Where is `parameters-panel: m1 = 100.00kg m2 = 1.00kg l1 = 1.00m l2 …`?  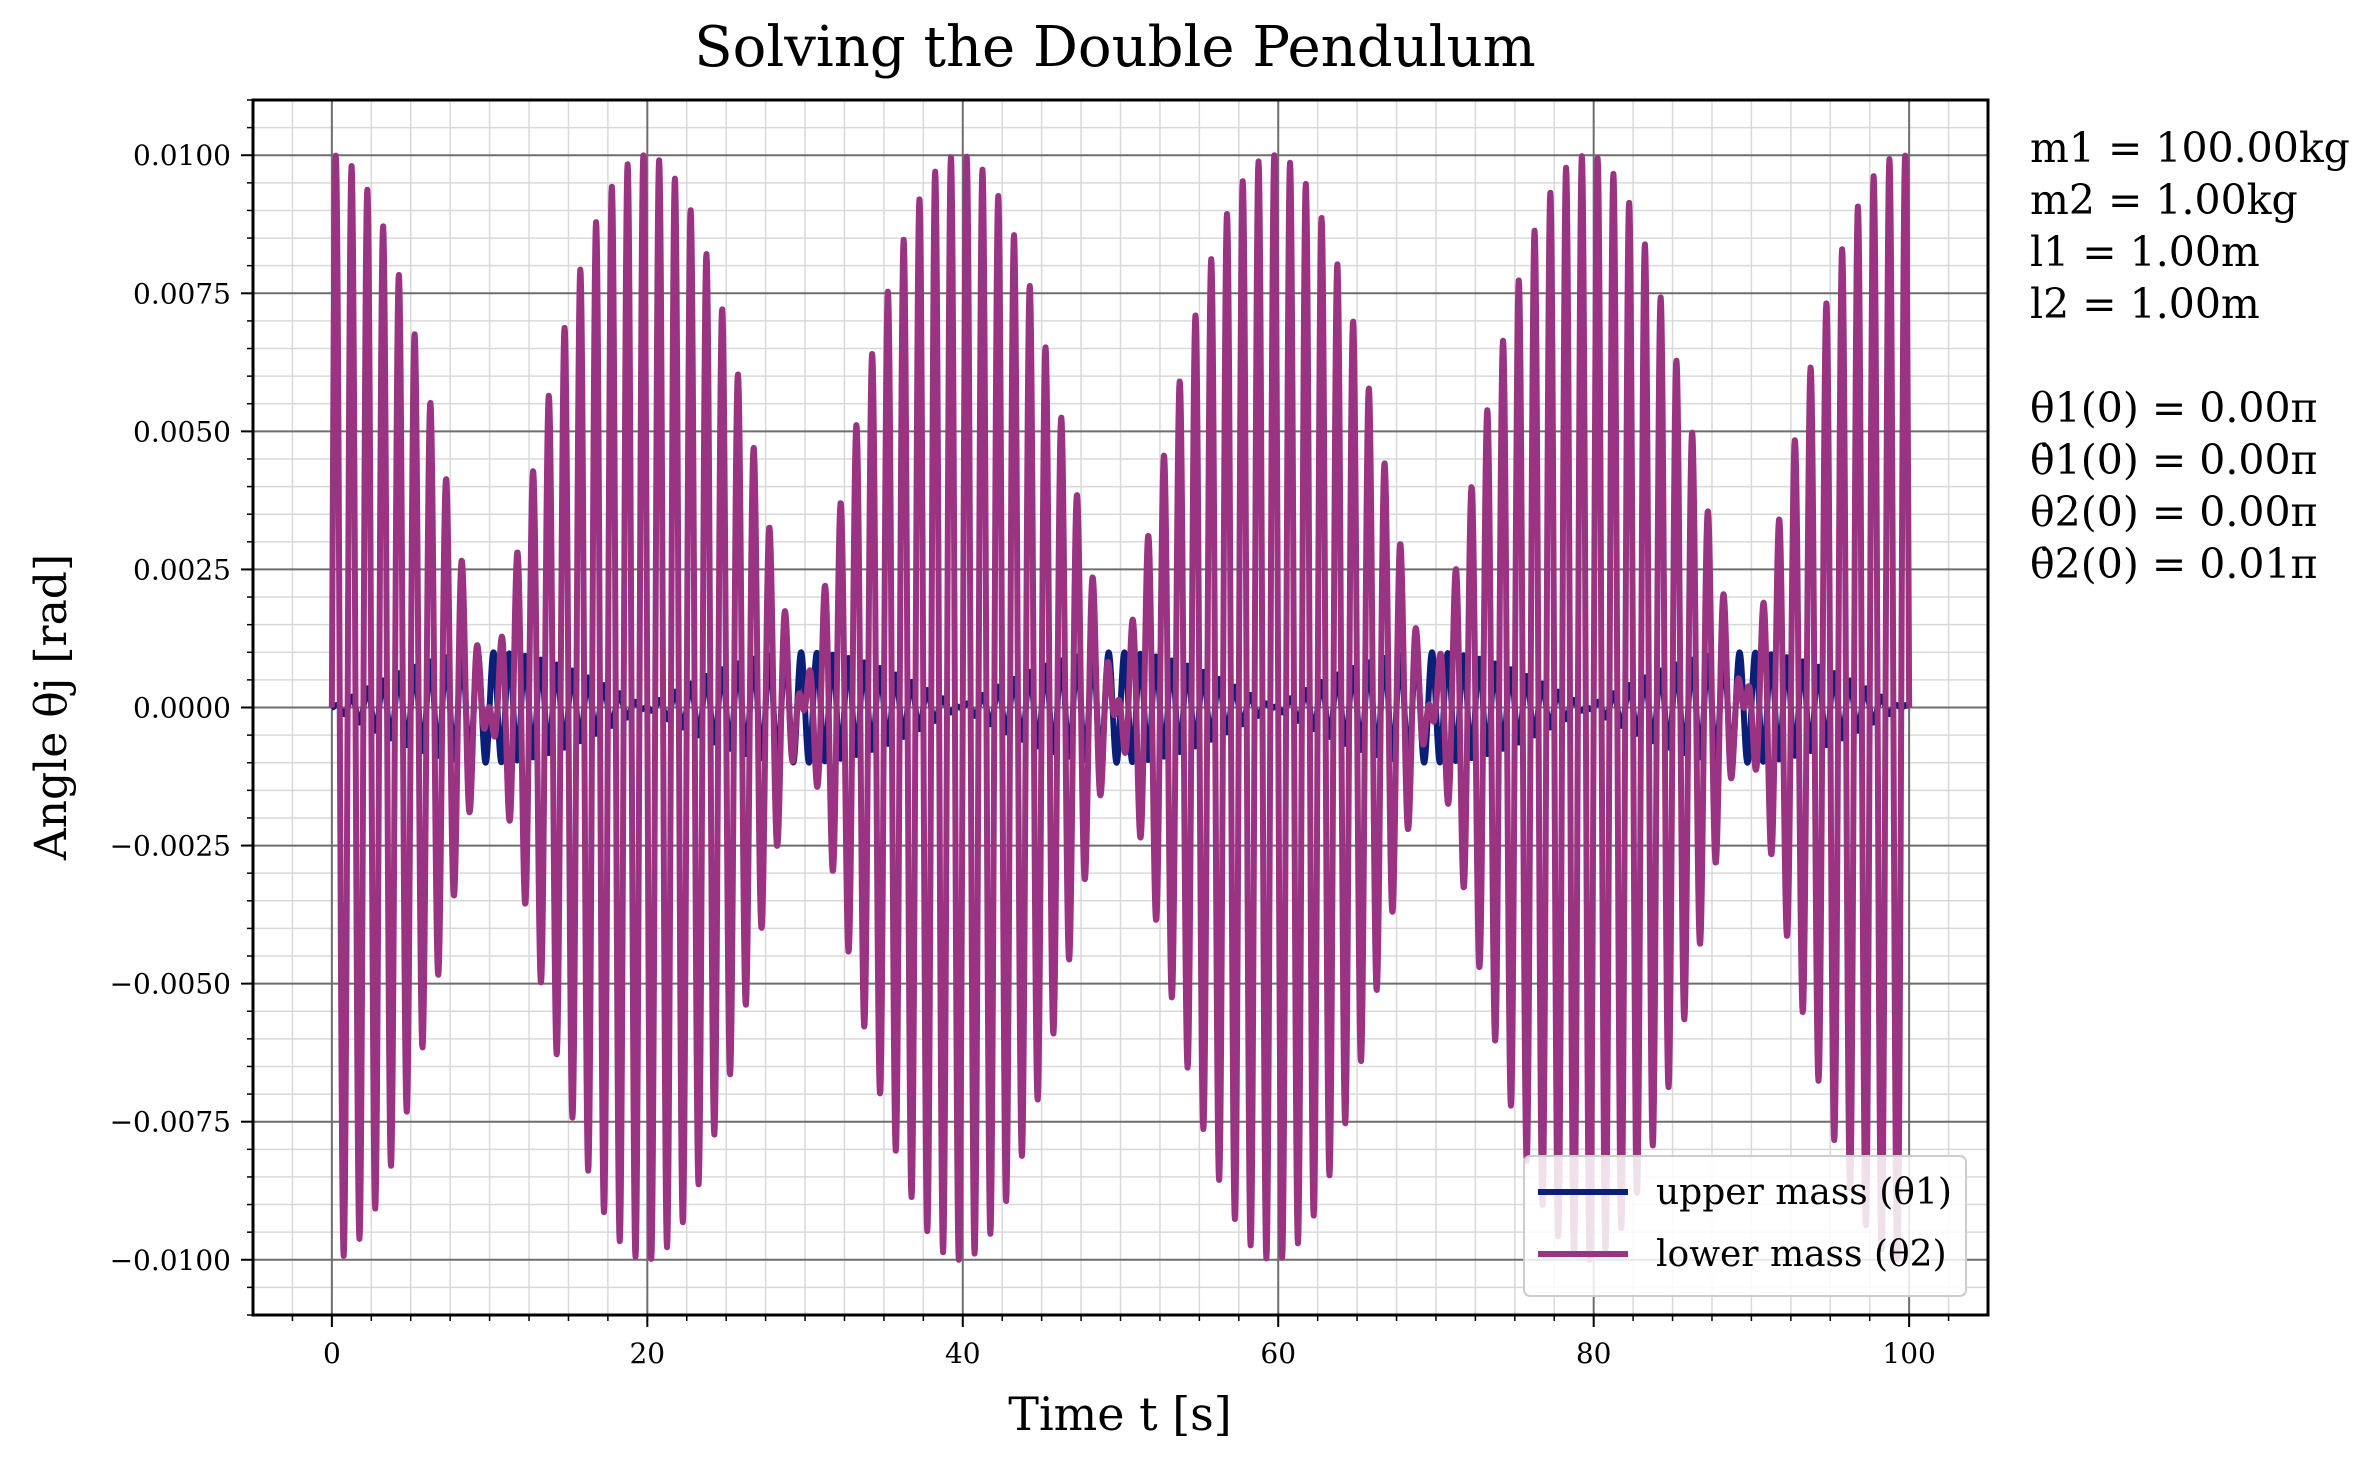
parameters-panel: m1 = 100.00kg m2 = 1.00kg l1 = 1.00m l2 … is located at coordinates (2200, 356).